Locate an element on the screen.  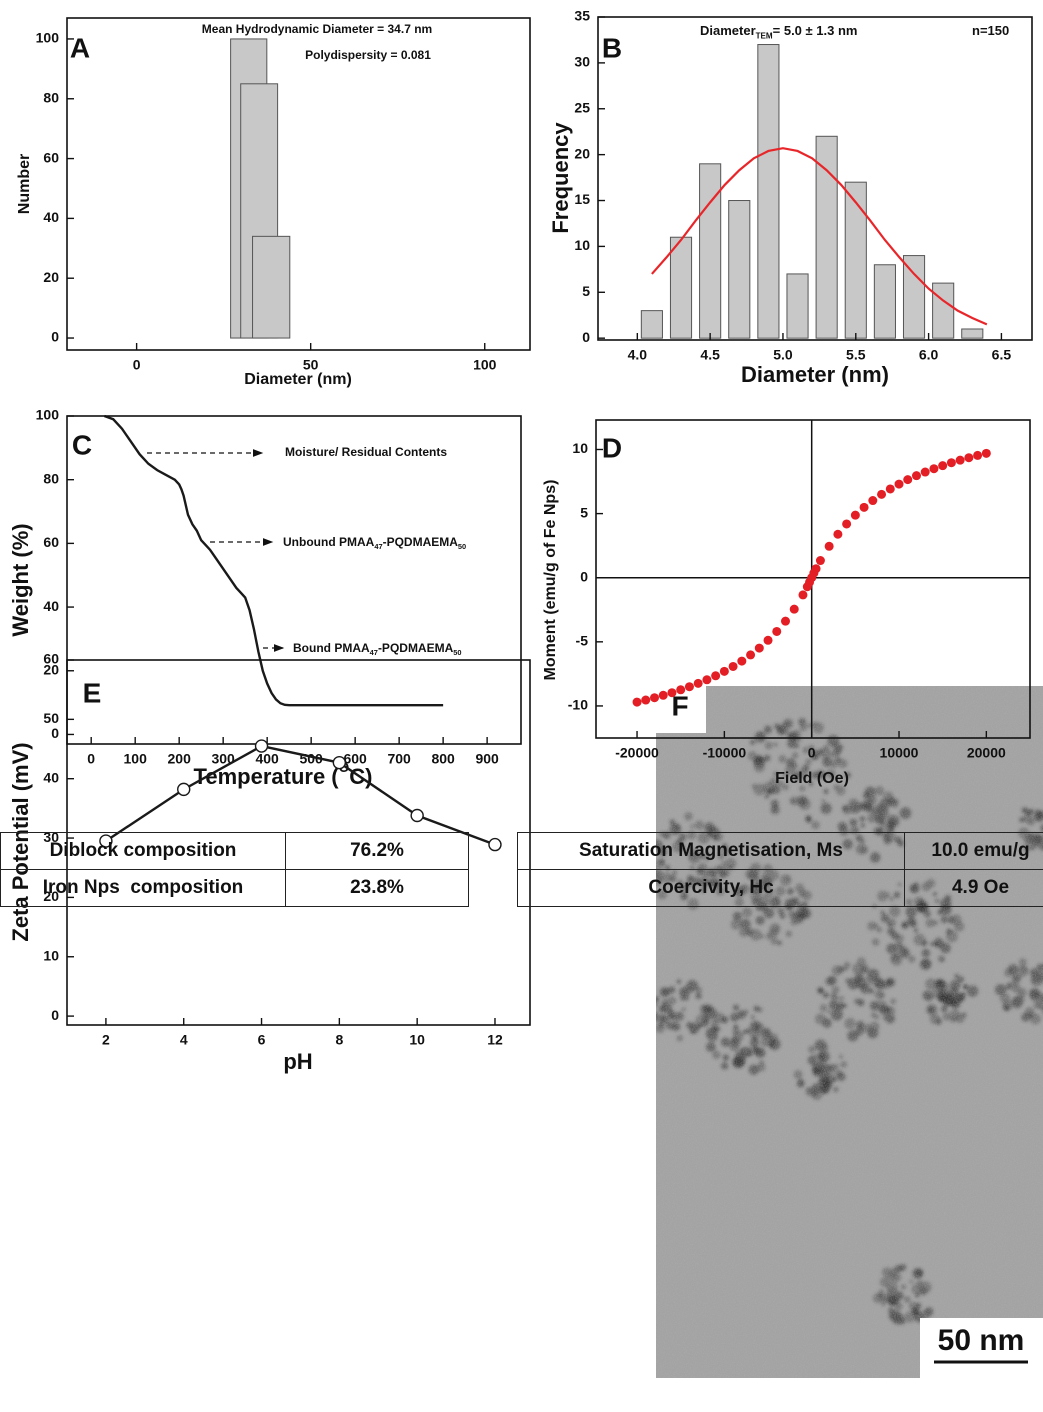
annotation-part: Polydispersity = 0.081 is located at coordinates (368, 55).